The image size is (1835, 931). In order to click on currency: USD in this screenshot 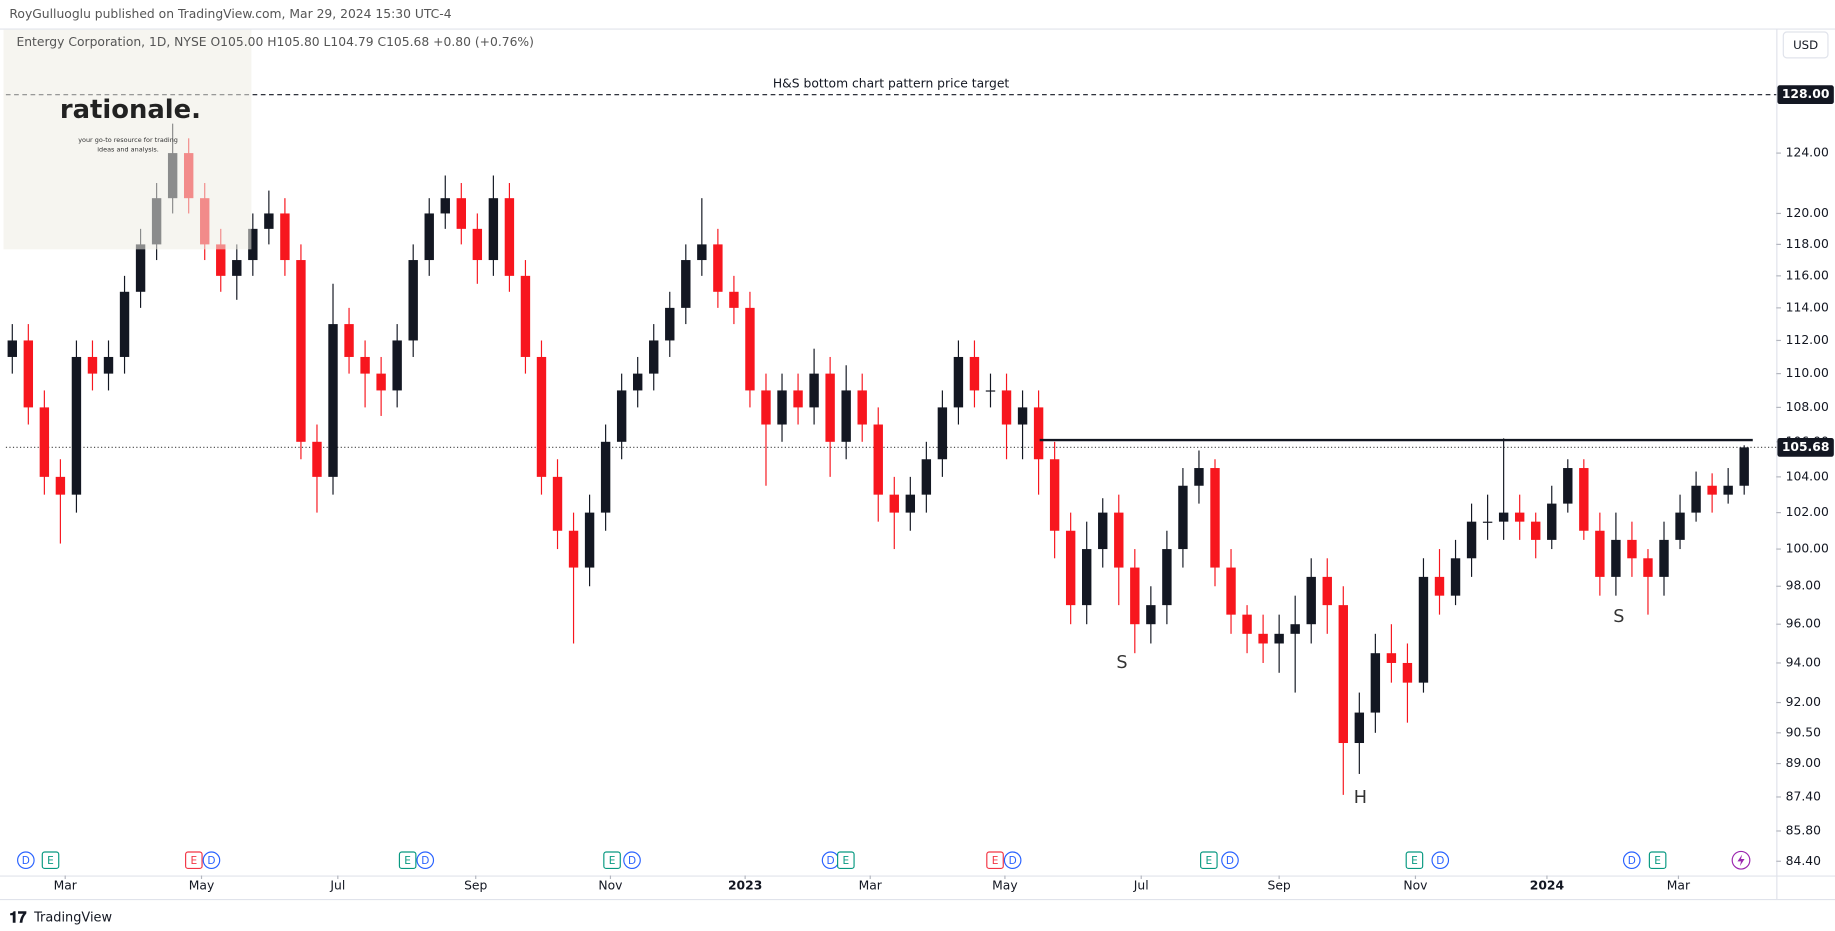, I will do `click(1805, 45)`.